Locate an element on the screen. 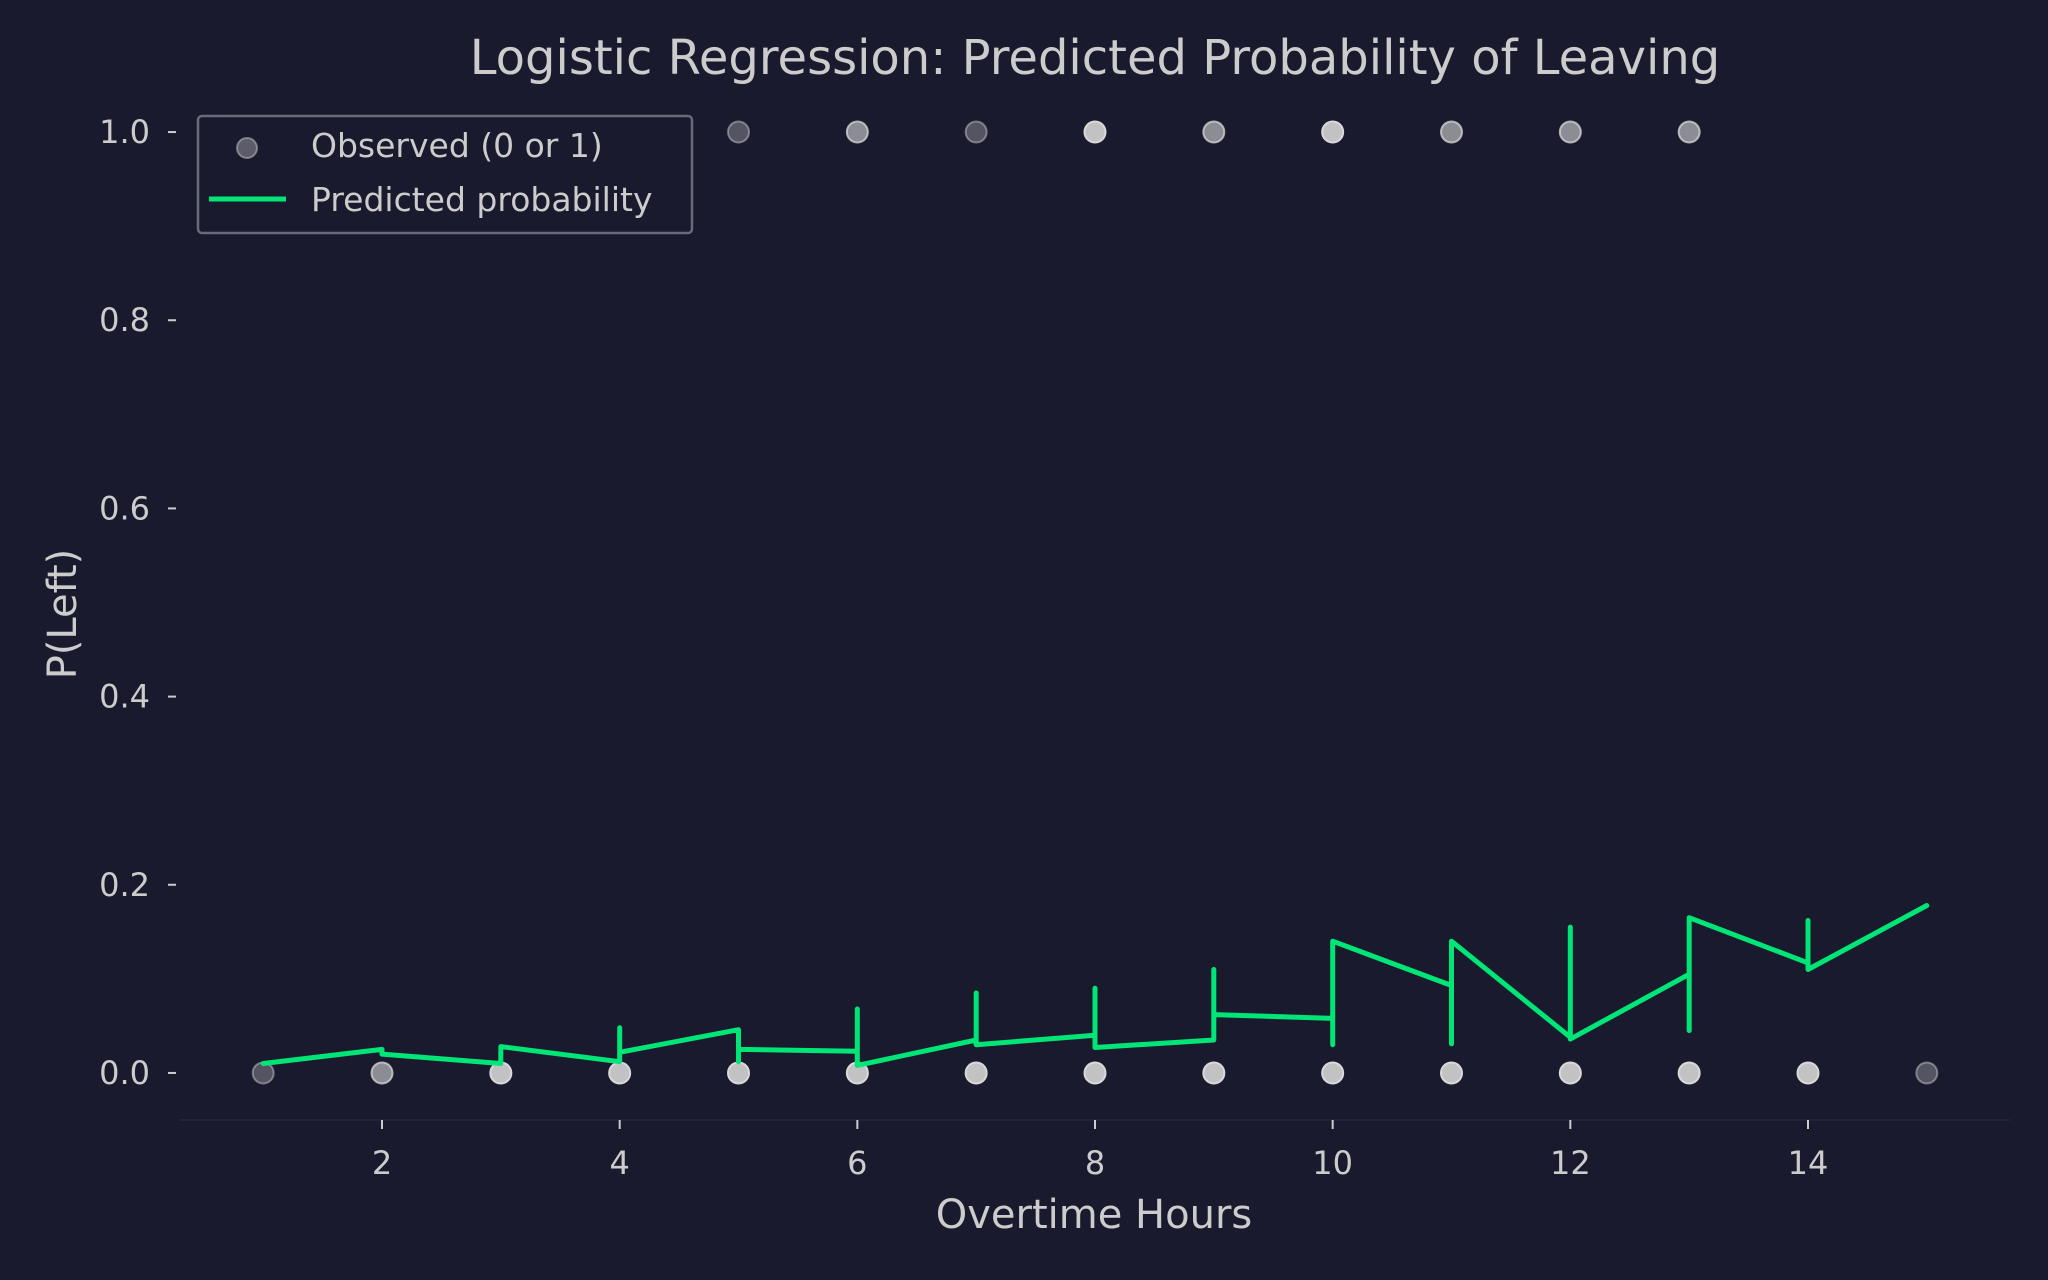  legend-box is located at coordinates (445, 174).